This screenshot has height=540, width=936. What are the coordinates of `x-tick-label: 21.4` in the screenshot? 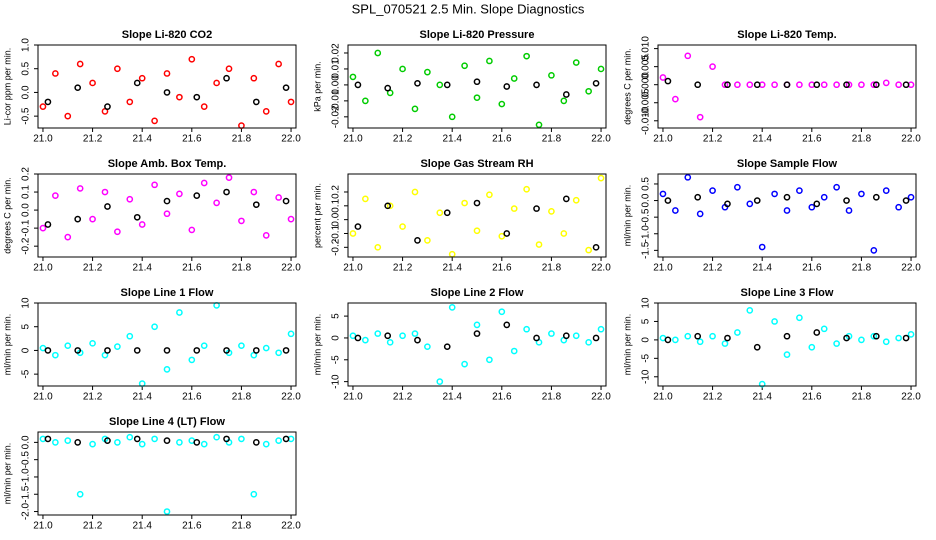 It's located at (762, 268).